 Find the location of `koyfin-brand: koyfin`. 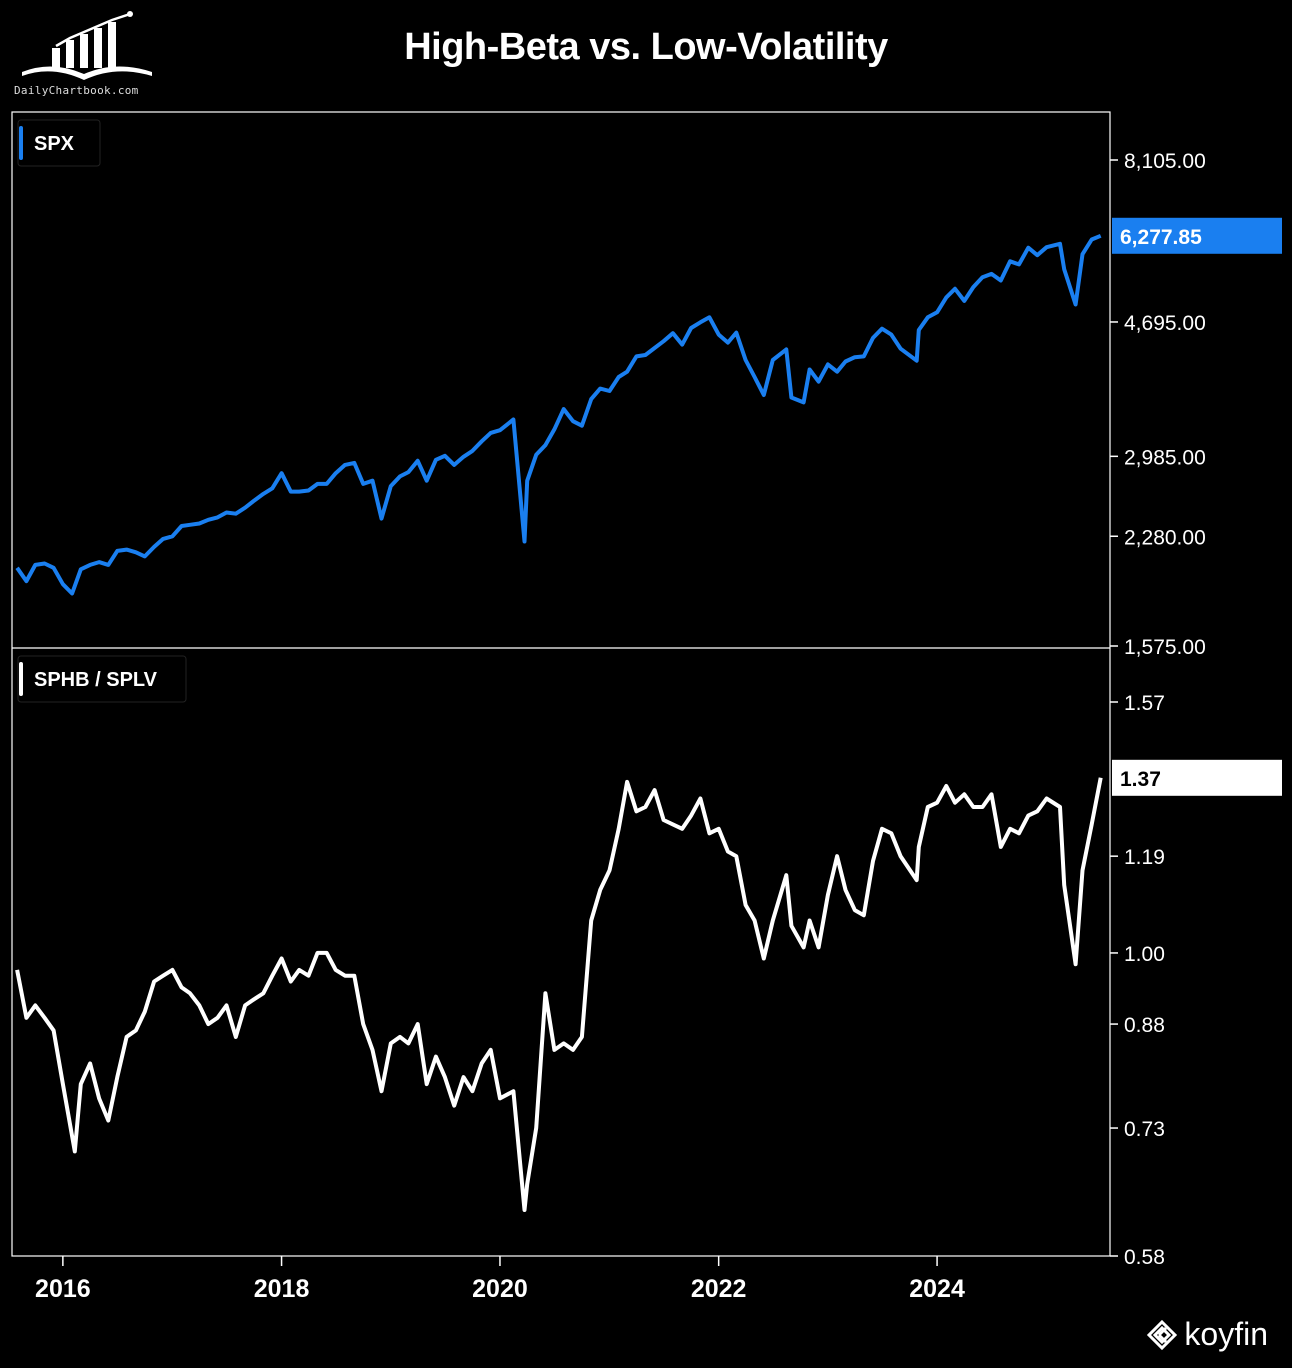

koyfin-brand: koyfin is located at coordinates (1207, 1334).